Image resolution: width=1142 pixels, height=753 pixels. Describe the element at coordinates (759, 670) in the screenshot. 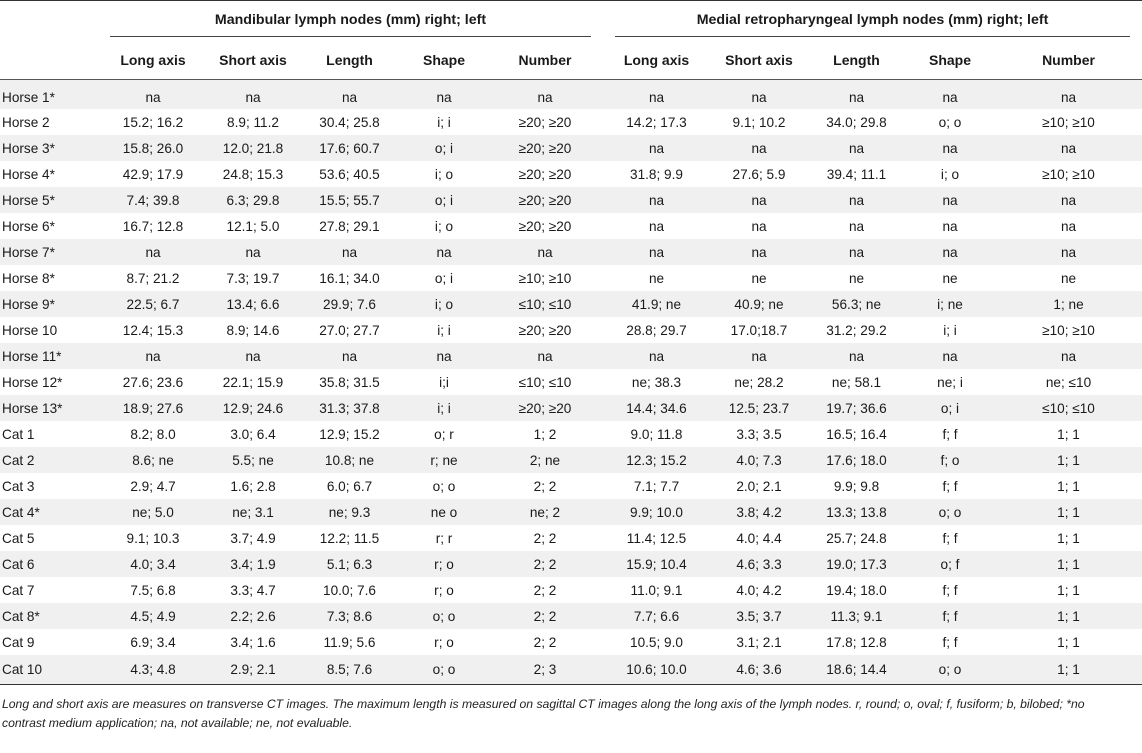

I see `table-cell: 4.6; 3.6` at that location.